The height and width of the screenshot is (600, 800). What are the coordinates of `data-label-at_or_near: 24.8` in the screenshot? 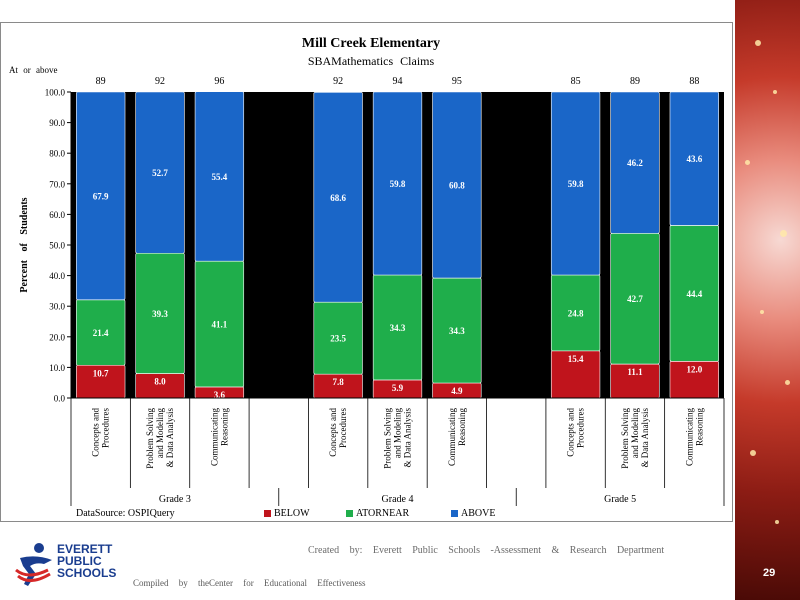 It's located at (576, 313).